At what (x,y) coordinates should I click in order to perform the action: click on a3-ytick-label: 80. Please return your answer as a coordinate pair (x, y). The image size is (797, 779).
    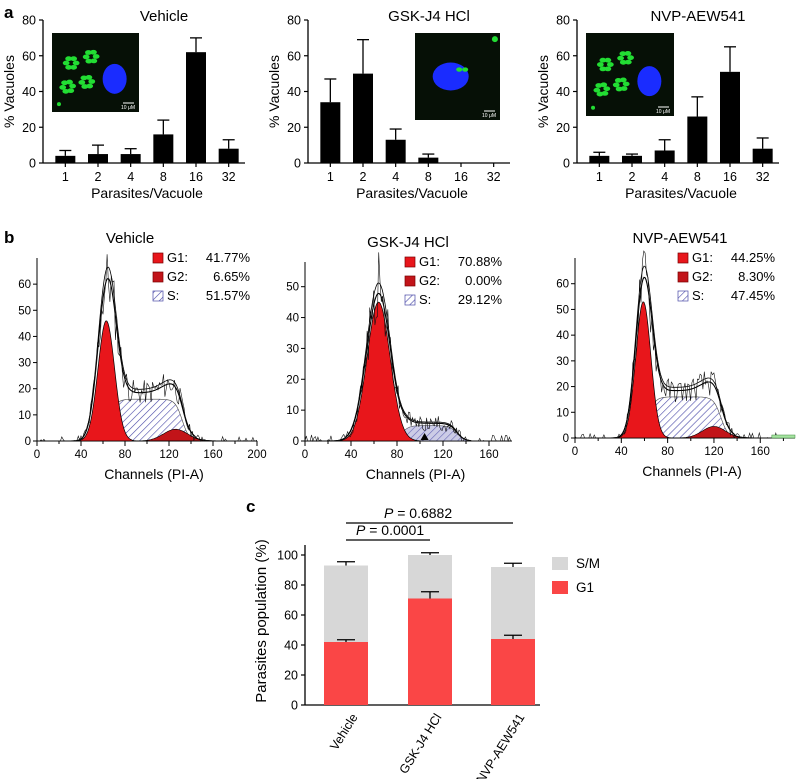
    Looking at the image, I should click on (563, 21).